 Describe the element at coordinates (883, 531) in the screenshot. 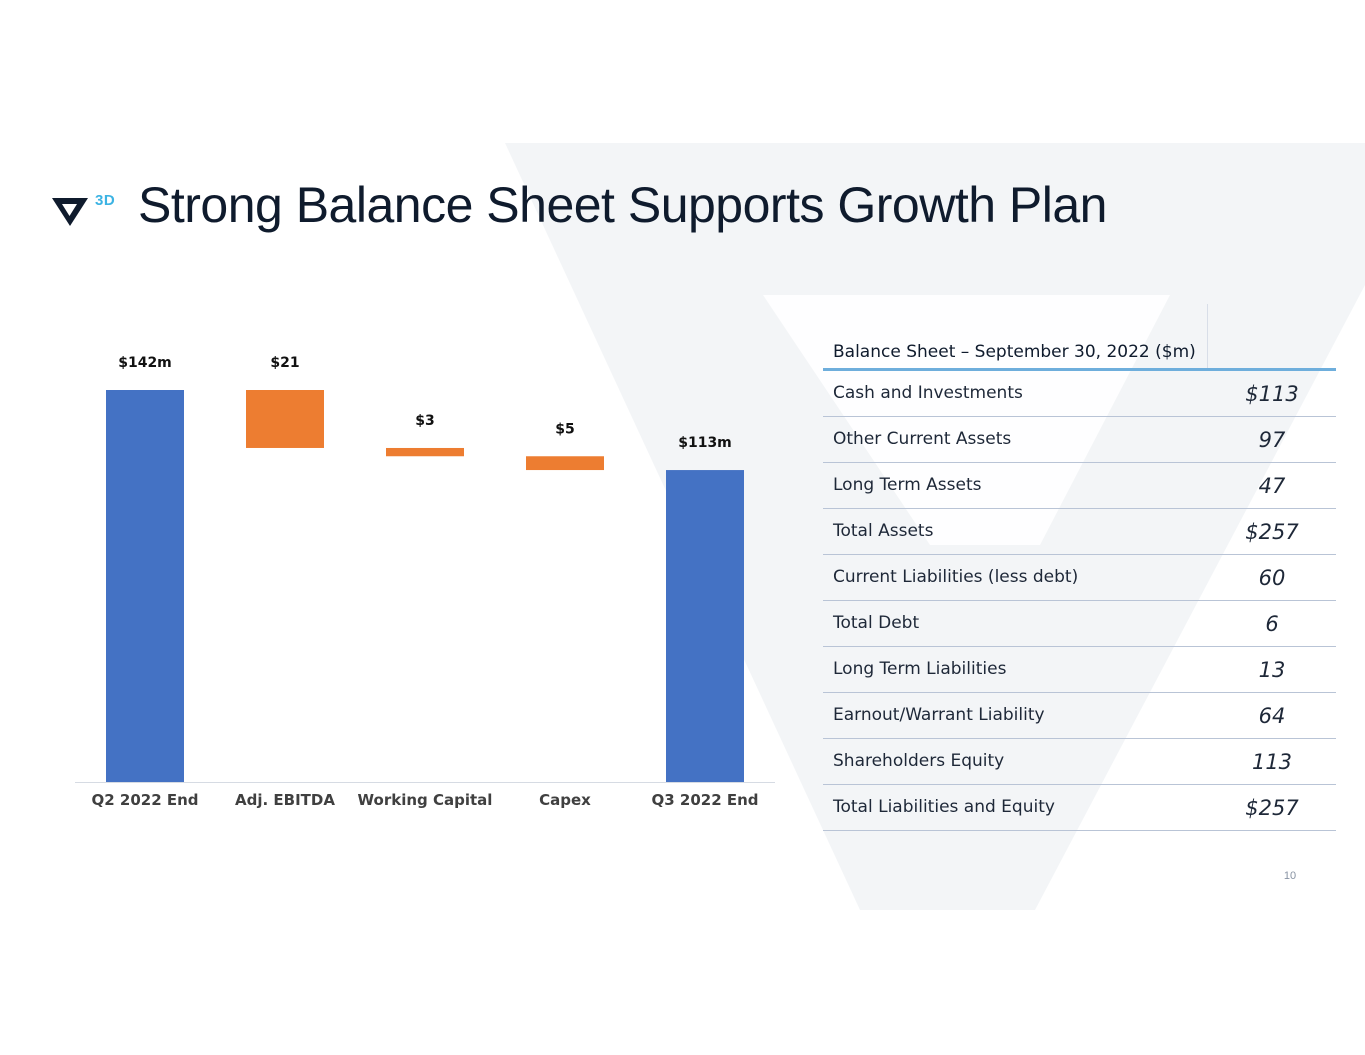

I see `row-label: Total Assets` at that location.